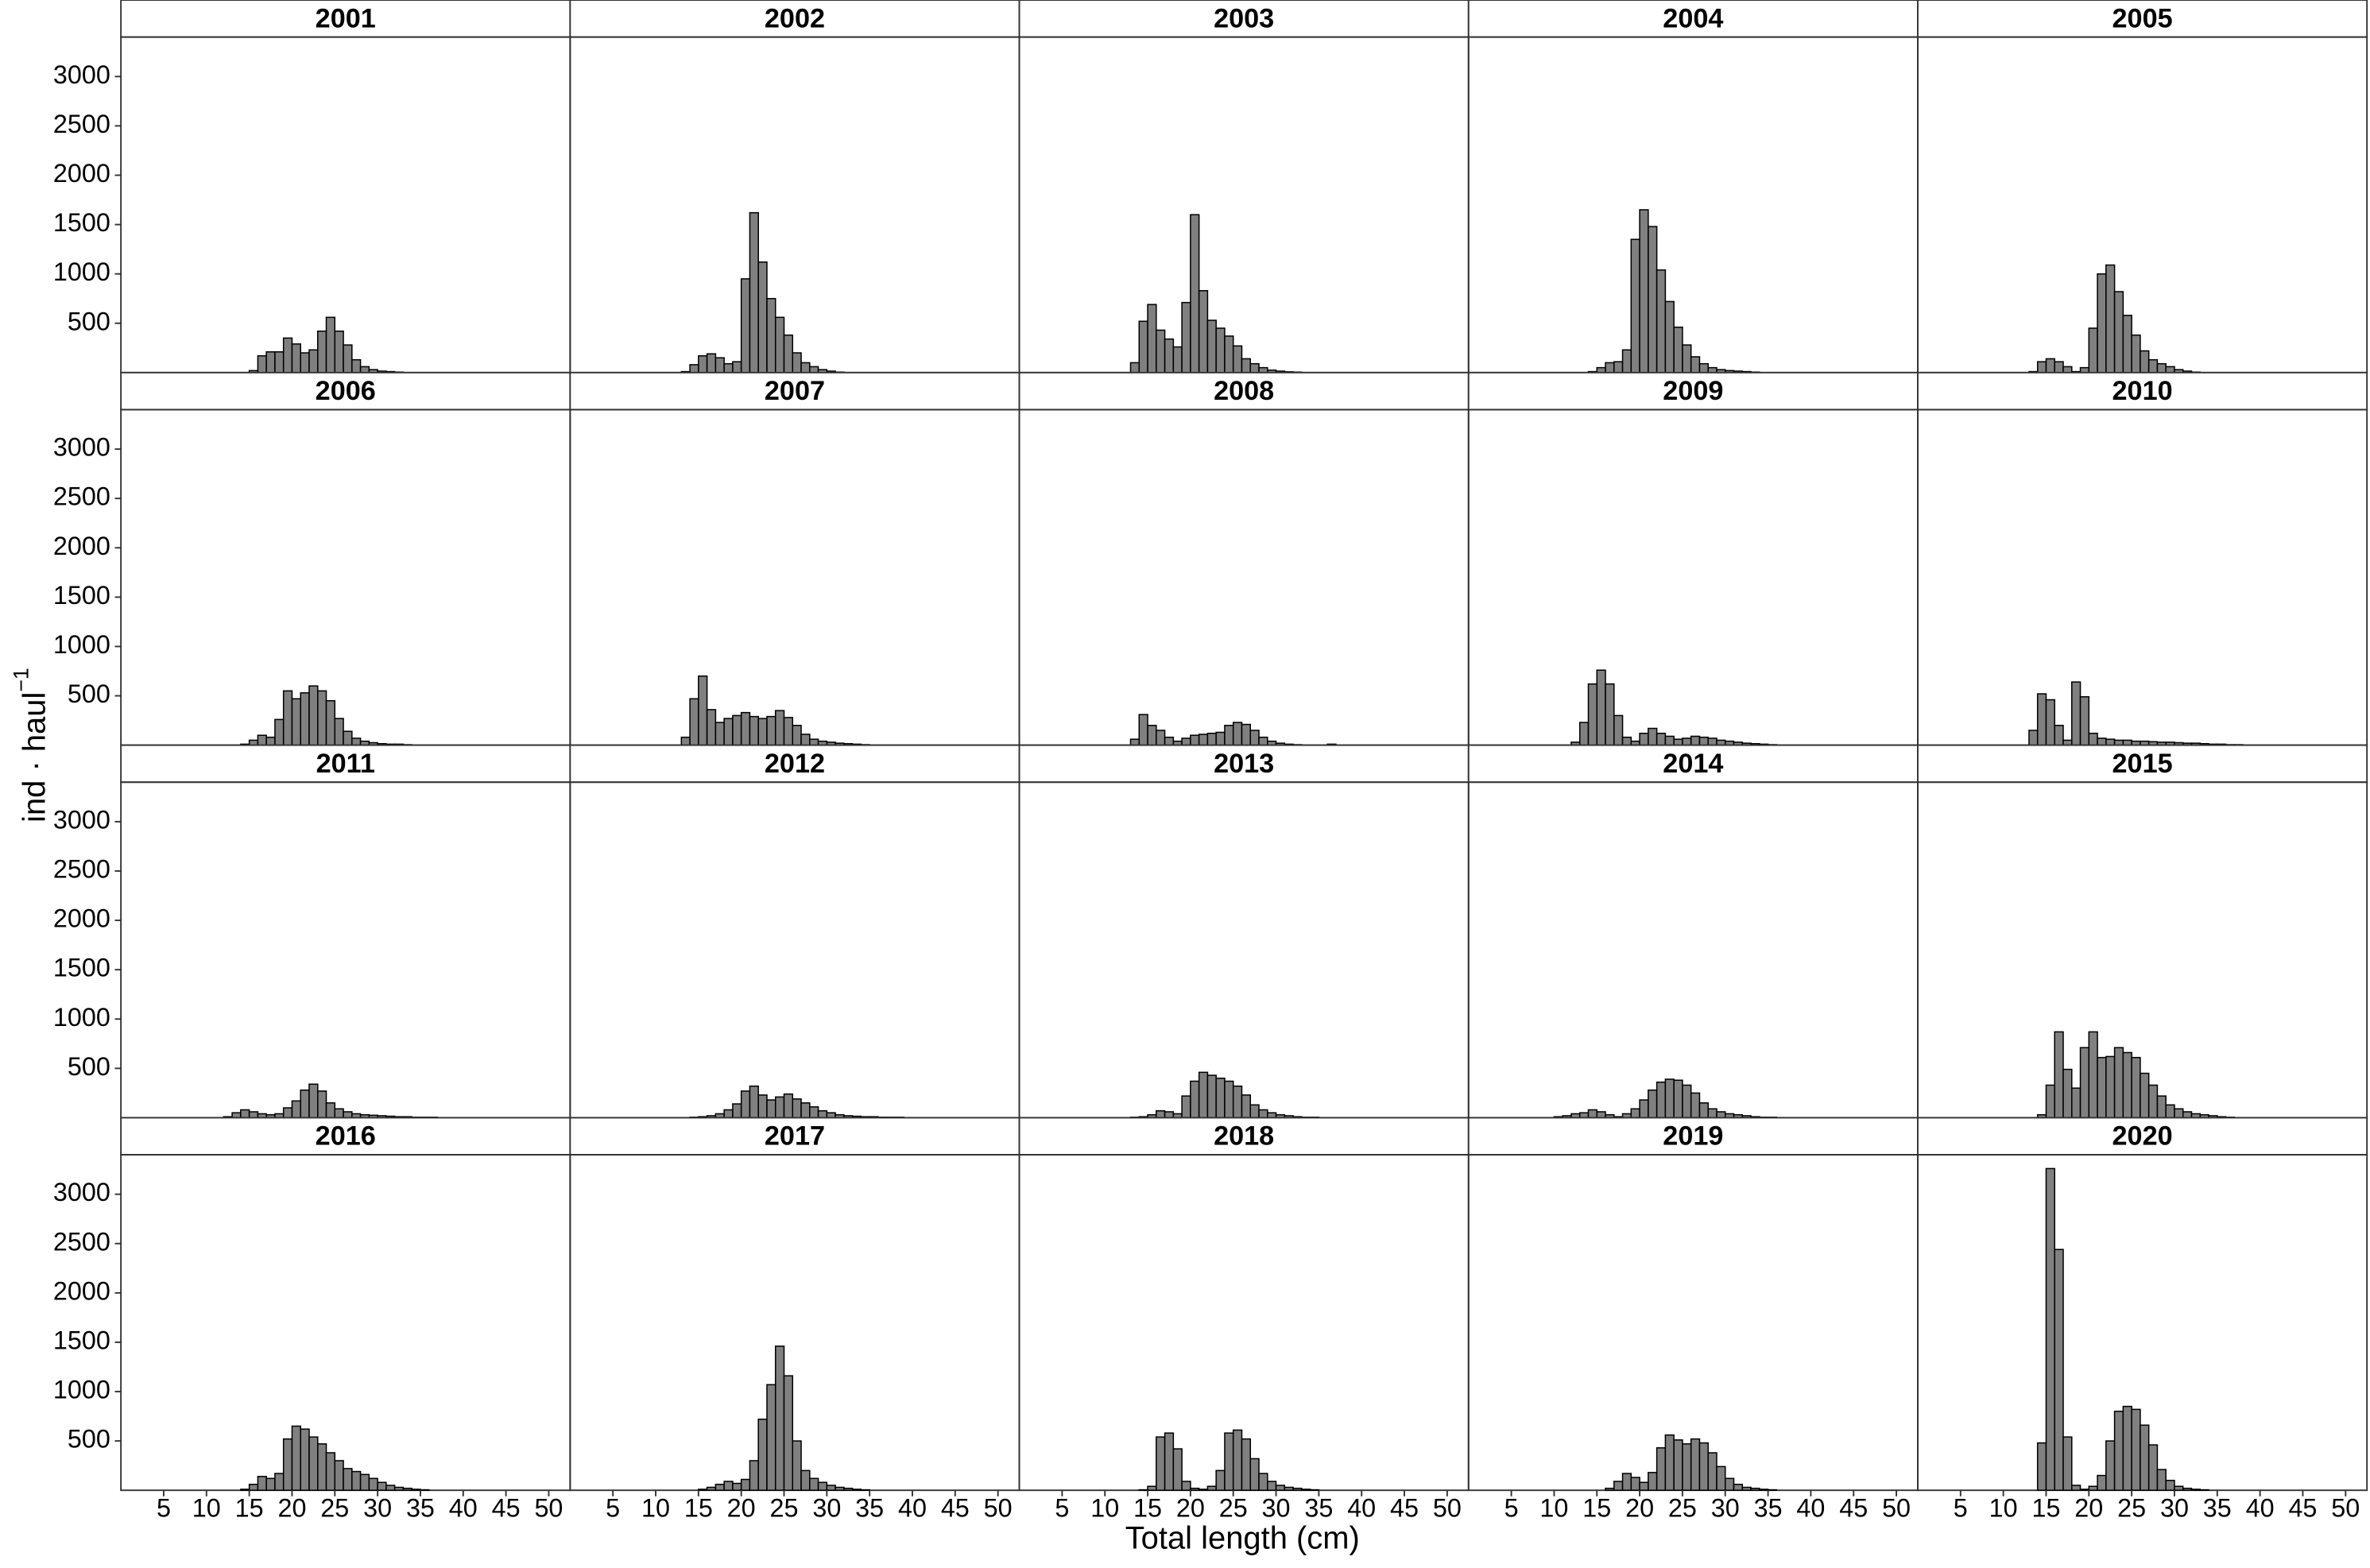 The width and height of the screenshot is (2370, 1568). I want to click on x-tick-label: 15, so click(250, 1507).